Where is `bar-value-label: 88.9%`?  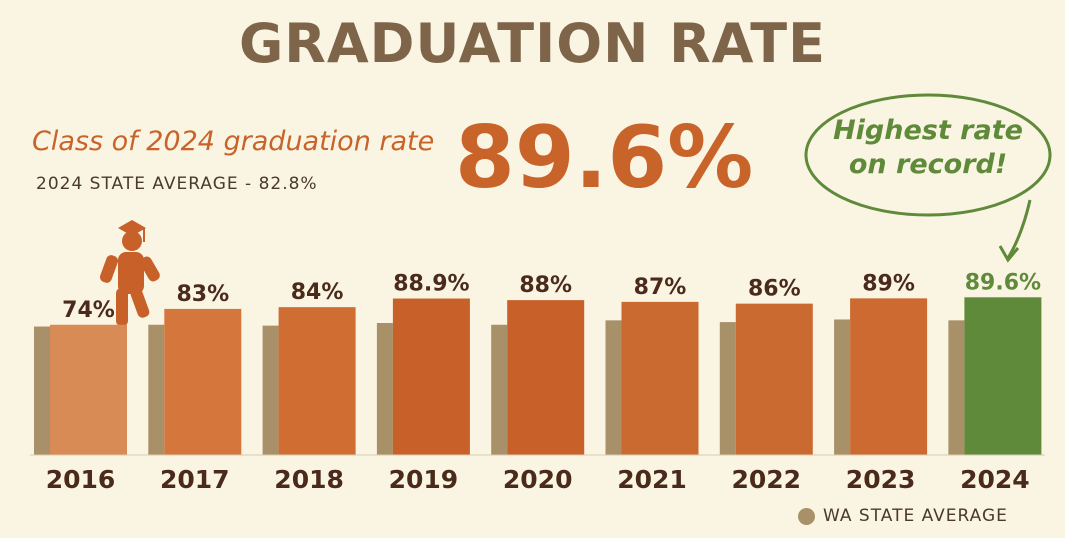 bar-value-label: 88.9% is located at coordinates (431, 284).